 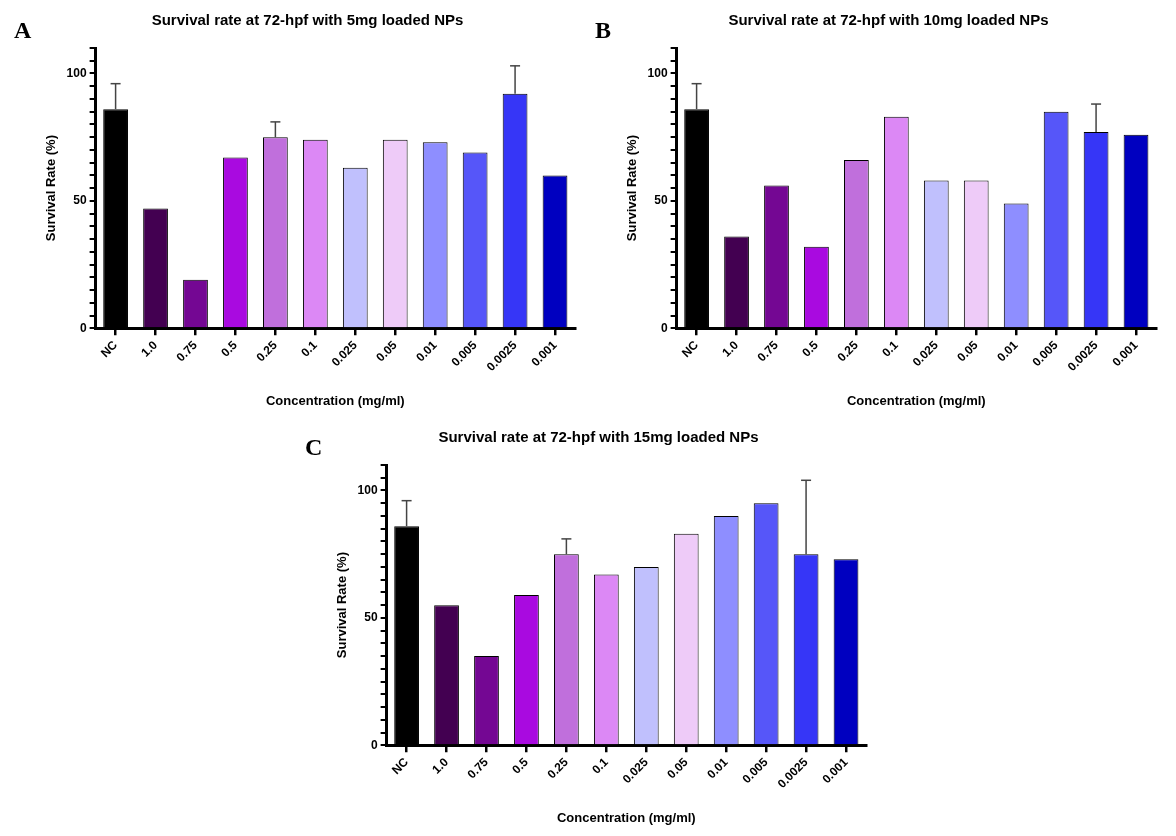 What do you see at coordinates (307, 20) in the screenshot?
I see `chart-title: Survival rate at 72-hpf with 5mg loaded NPs` at bounding box center [307, 20].